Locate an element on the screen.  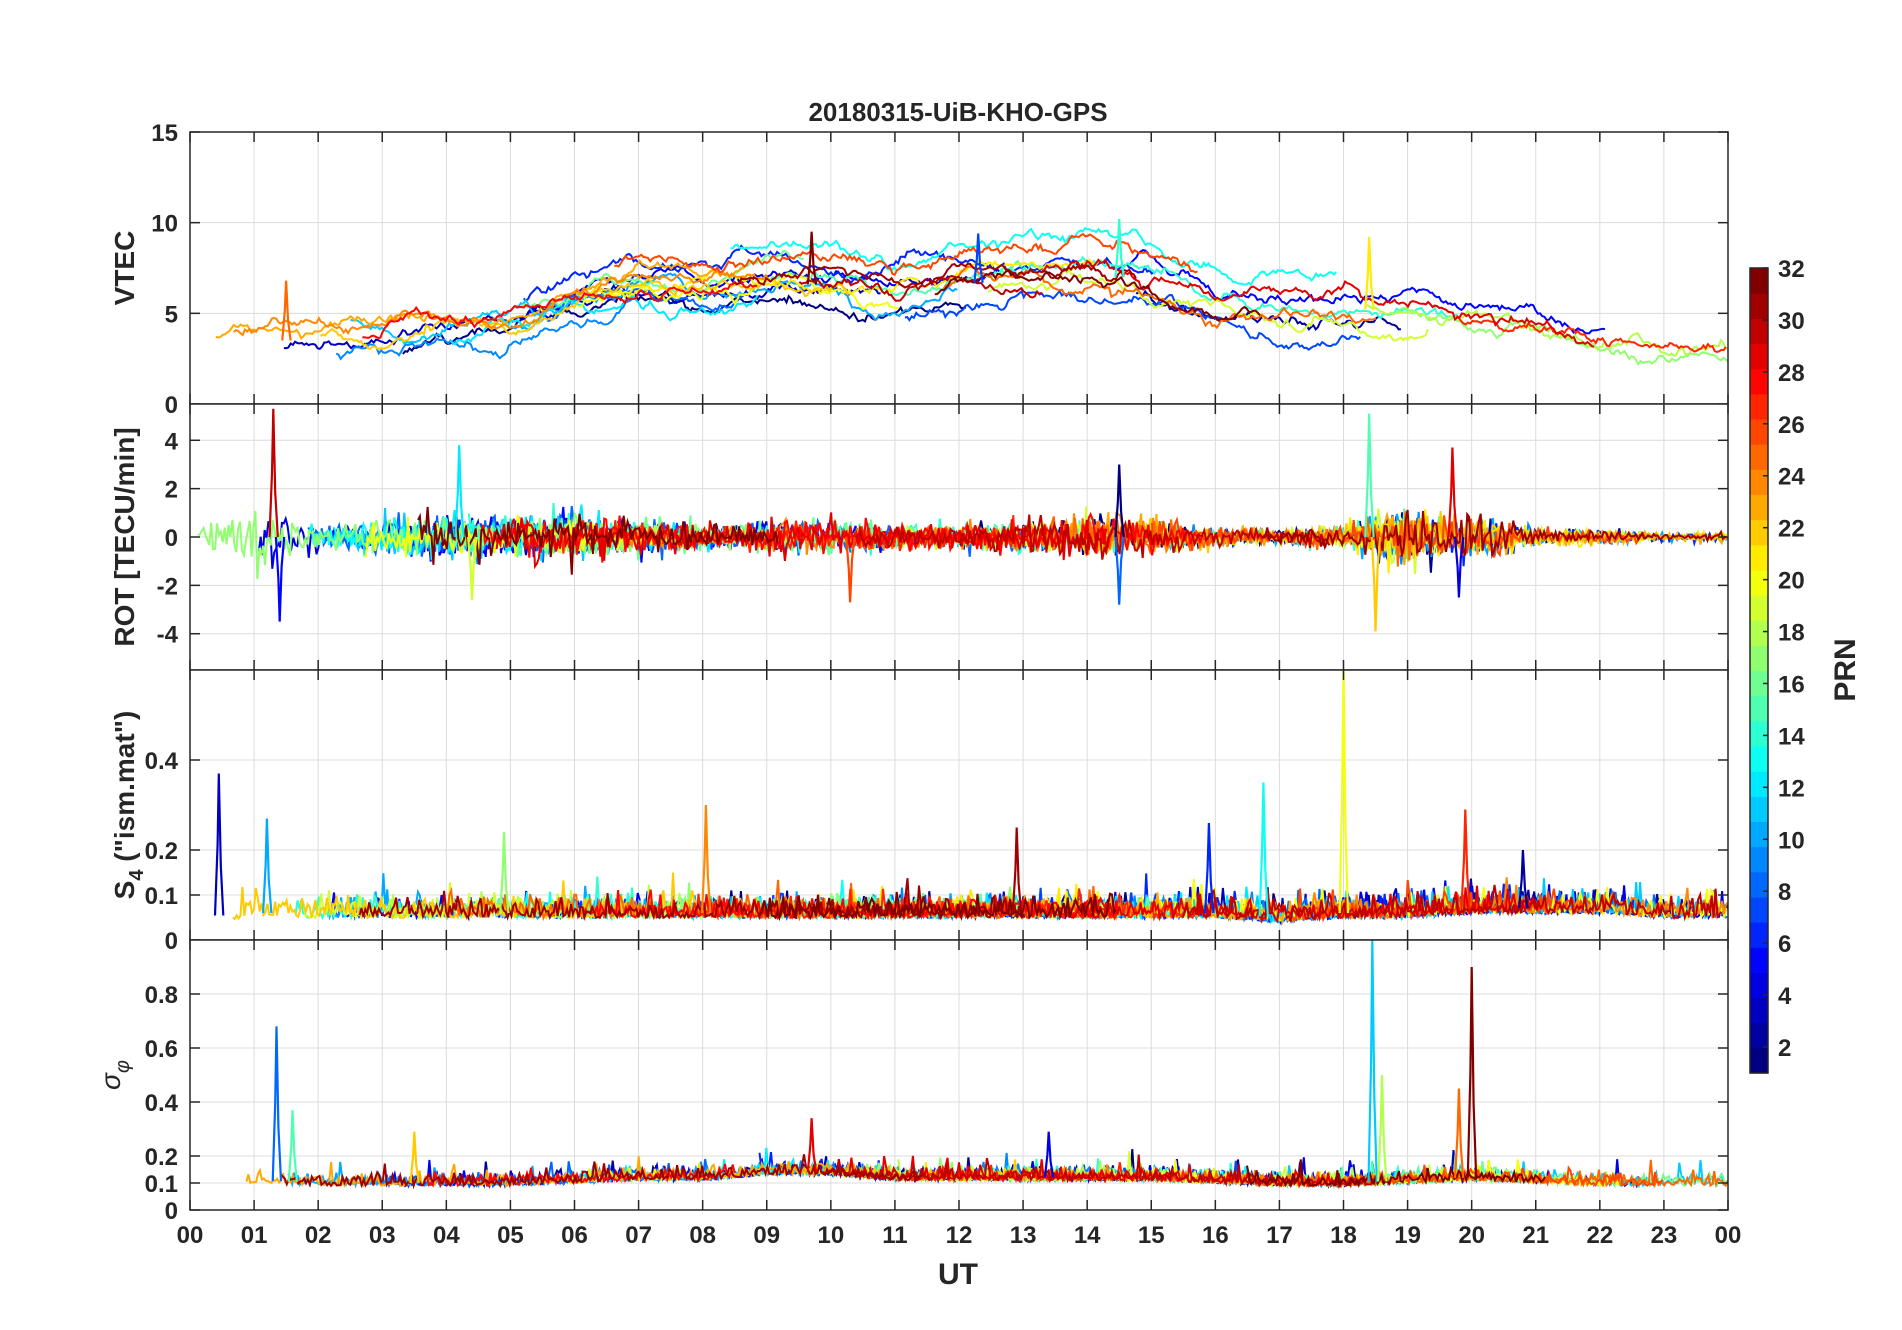
x-axis-label: UT is located at coordinates (958, 1274).